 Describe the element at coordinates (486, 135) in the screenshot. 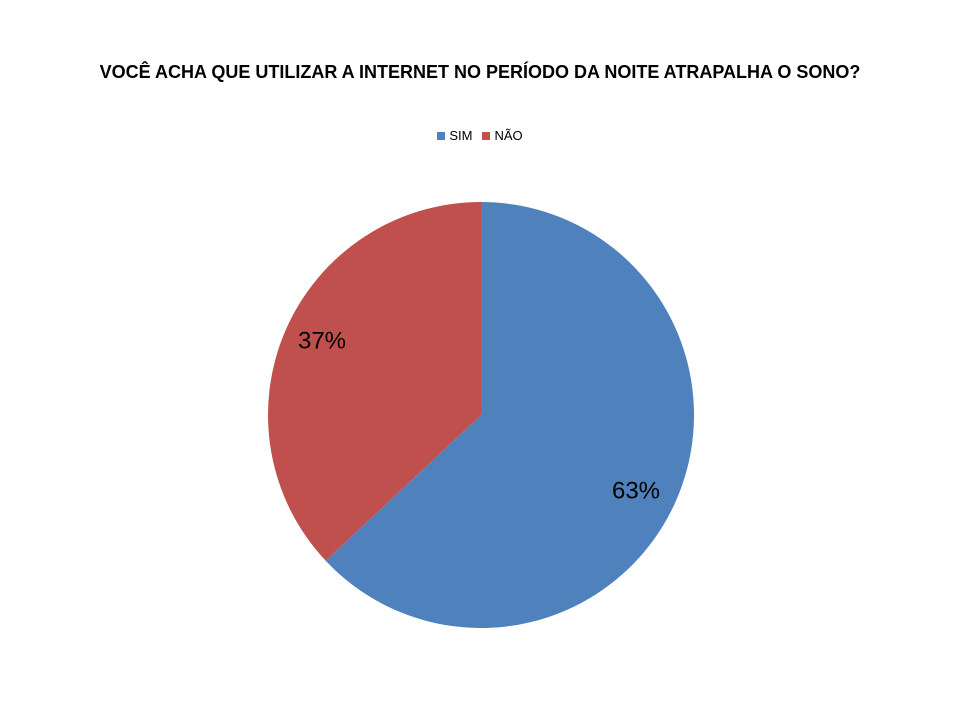

I see `legend-swatch-nao` at that location.